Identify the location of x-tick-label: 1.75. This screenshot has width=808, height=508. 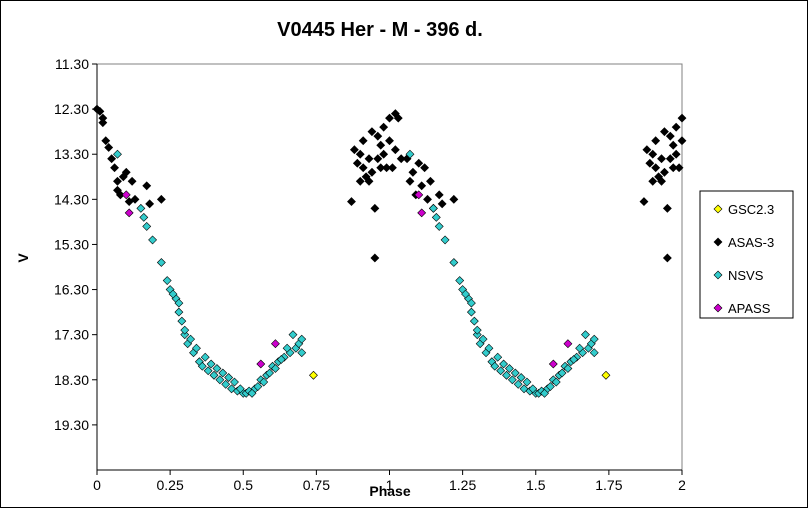
(608, 485).